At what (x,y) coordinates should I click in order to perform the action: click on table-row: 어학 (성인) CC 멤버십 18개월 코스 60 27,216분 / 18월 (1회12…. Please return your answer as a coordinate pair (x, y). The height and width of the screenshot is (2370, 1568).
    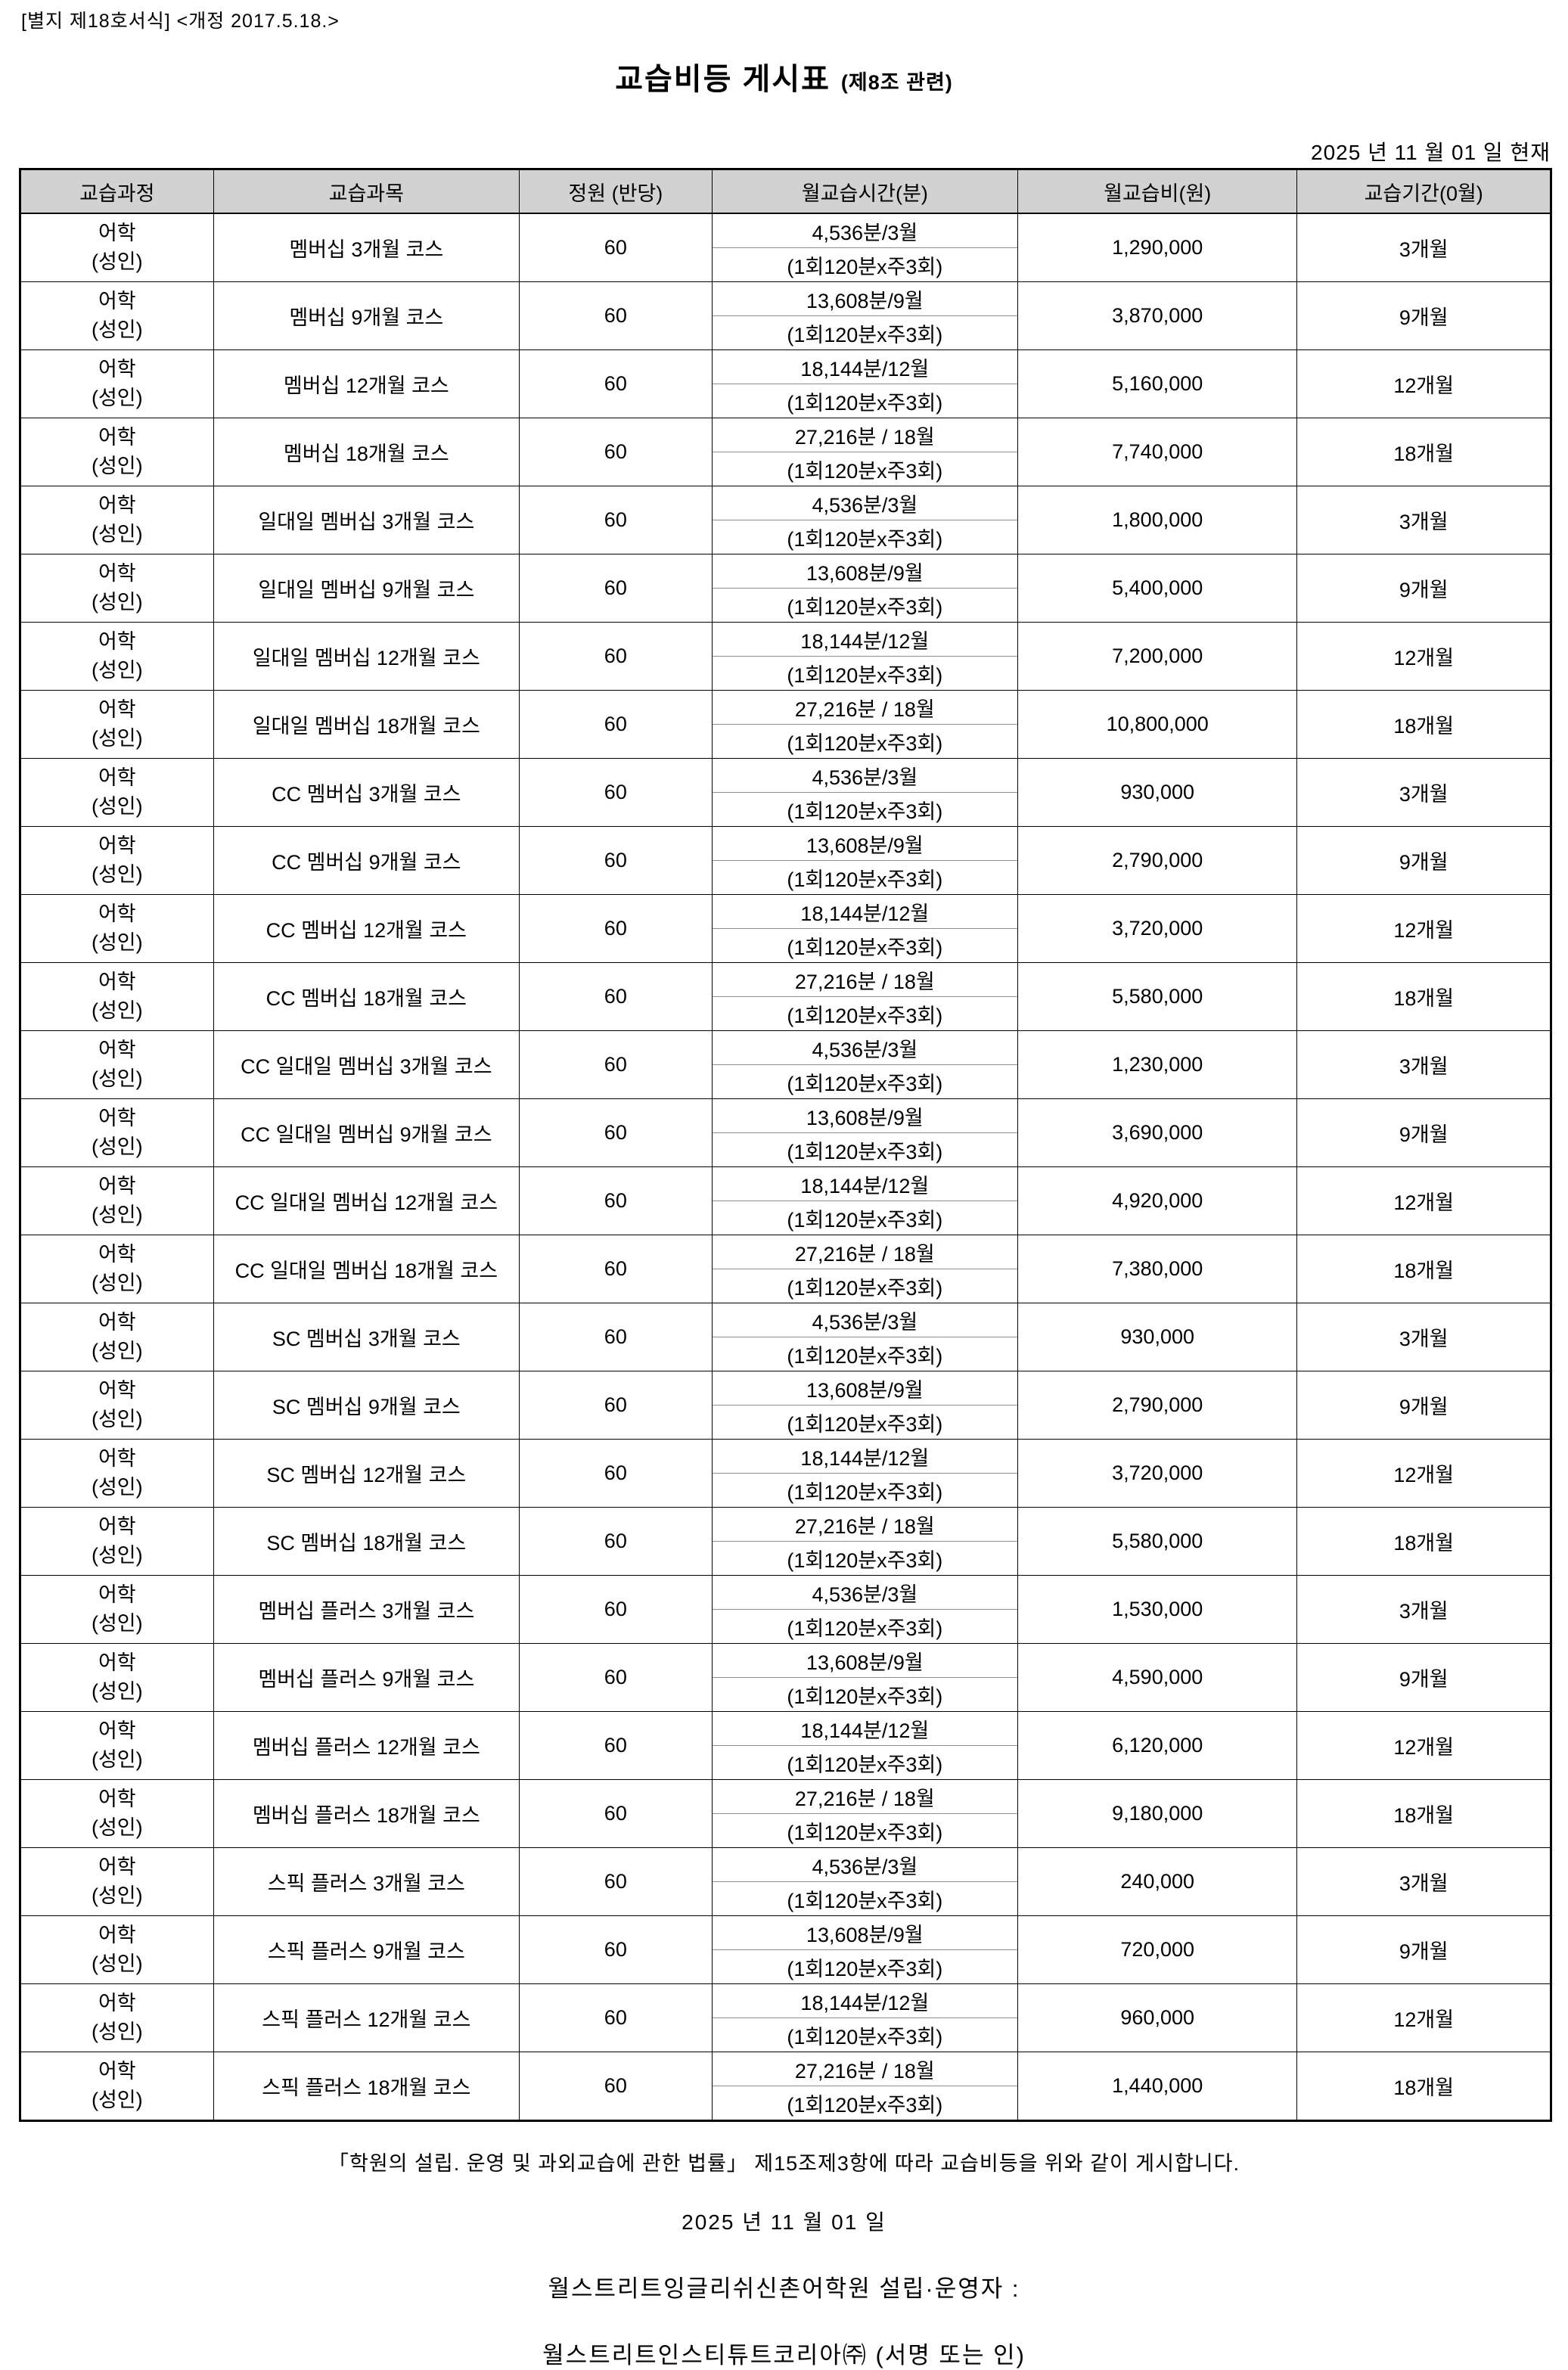
    Looking at the image, I should click on (785, 997).